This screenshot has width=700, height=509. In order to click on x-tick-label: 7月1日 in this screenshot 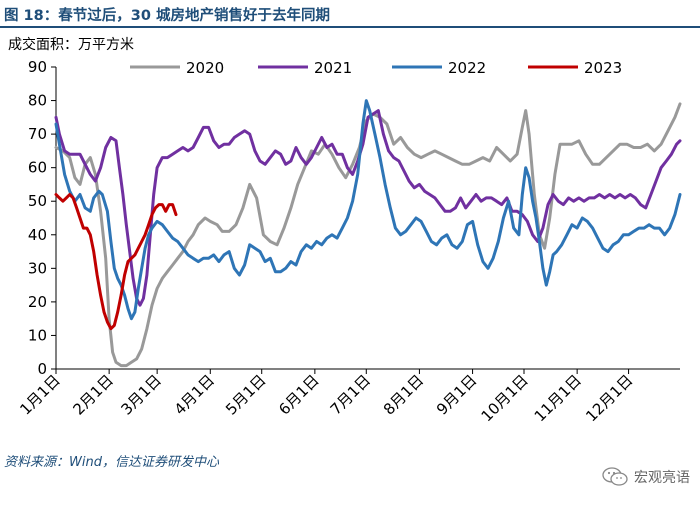, I will do `click(350, 394)`.